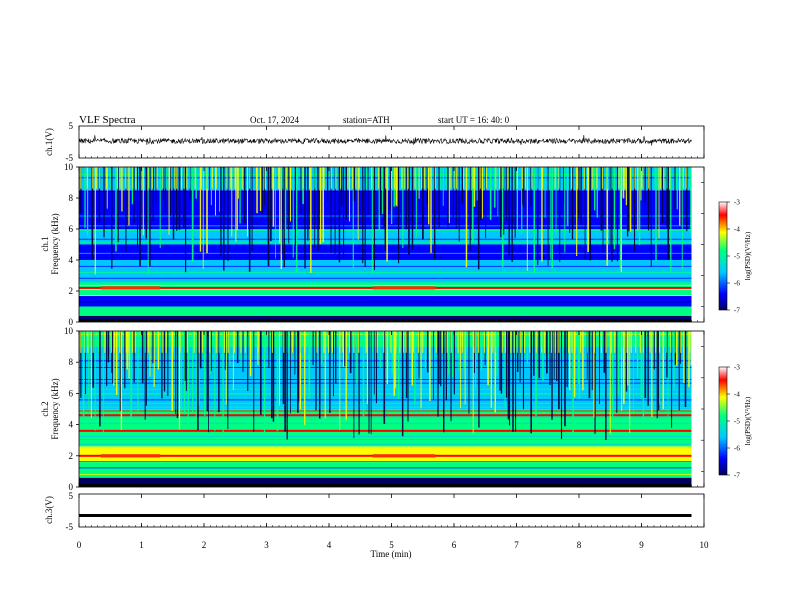 The image size is (792, 612). Describe the element at coordinates (130, 288) in the screenshot. I see `intense-segment` at that location.